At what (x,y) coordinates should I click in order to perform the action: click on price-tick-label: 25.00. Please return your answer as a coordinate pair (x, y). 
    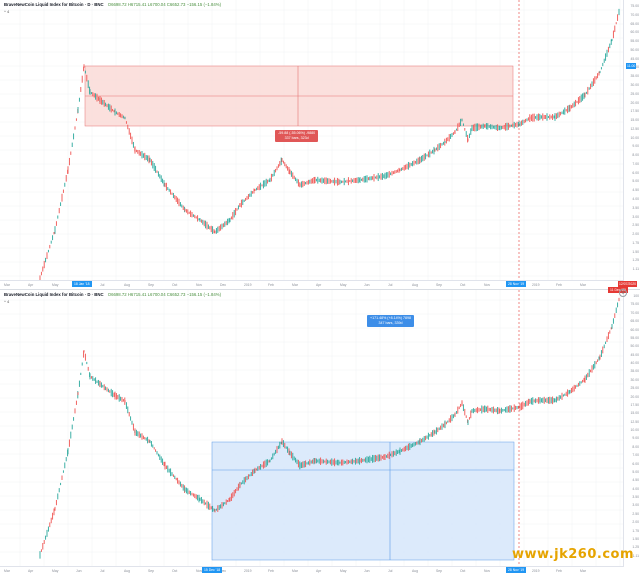
    Looking at the image, I should click on (635, 93).